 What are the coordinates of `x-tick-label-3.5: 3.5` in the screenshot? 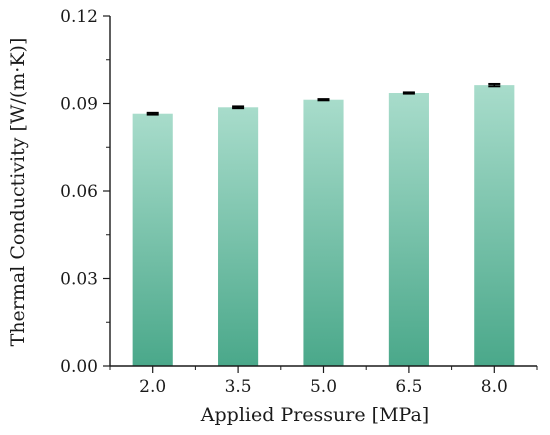 It's located at (238, 387).